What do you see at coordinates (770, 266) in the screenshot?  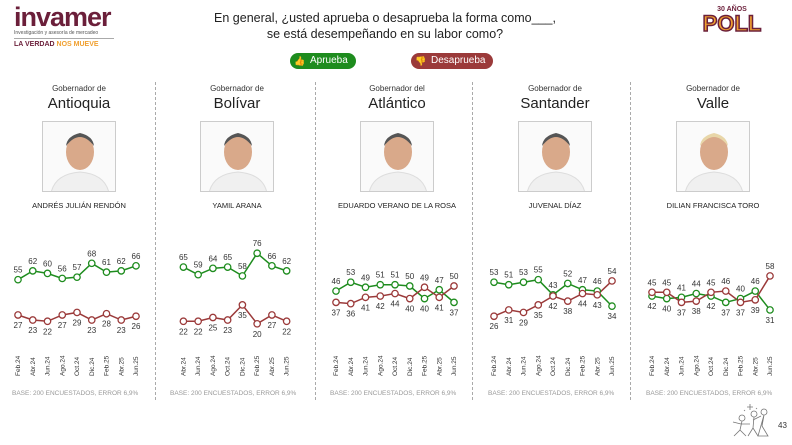 I see `disapprove-data-label: 58` at bounding box center [770, 266].